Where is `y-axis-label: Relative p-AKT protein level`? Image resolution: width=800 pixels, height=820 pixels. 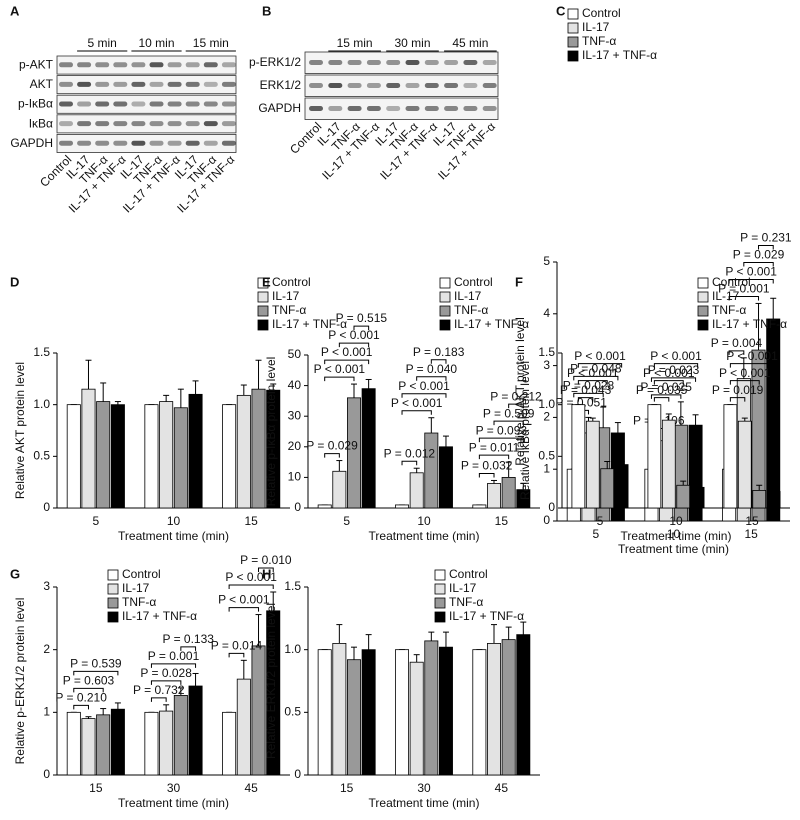
y-axis-label: Relative p-AKT protein level is located at coordinates (520, 391).